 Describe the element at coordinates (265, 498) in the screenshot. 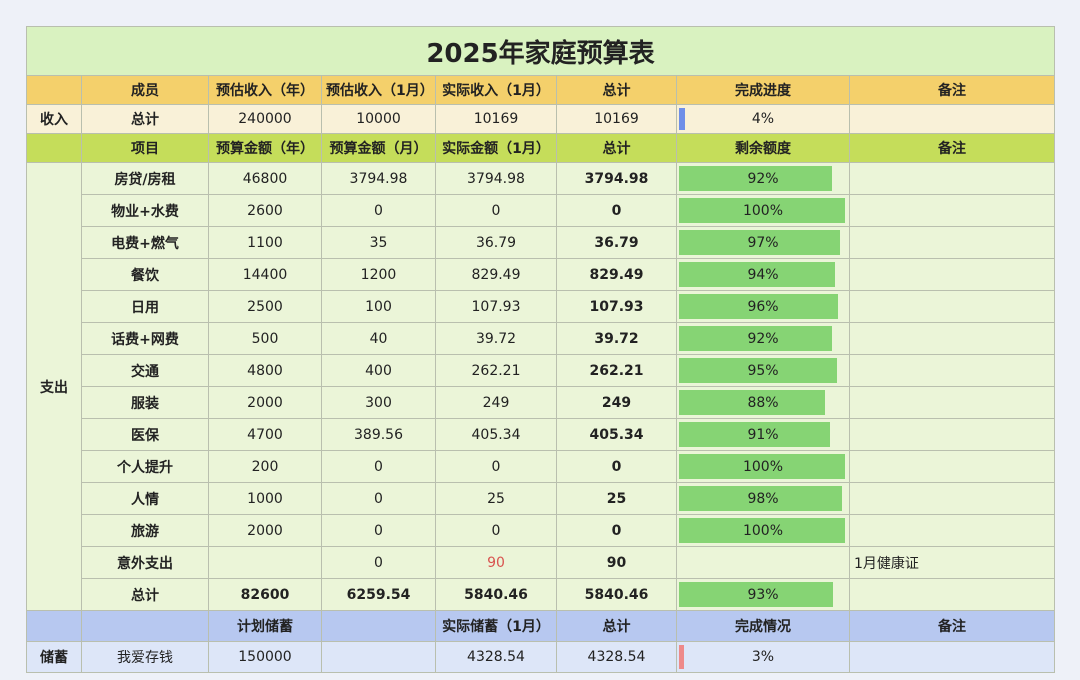

I see `cell: 1000` at that location.